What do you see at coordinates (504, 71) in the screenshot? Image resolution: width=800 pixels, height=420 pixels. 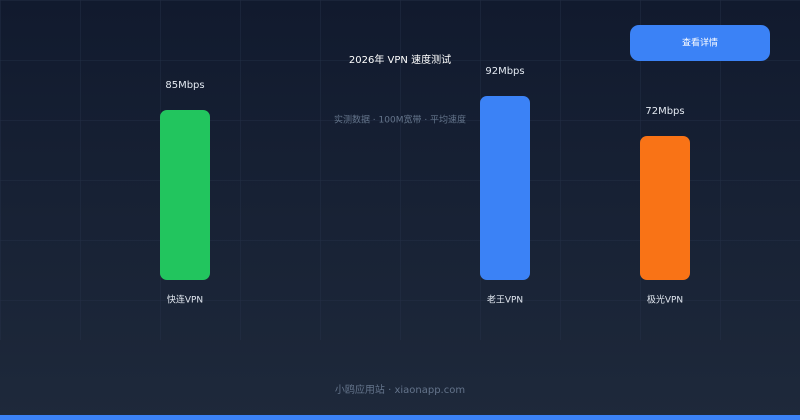 I see `value-label: 92Mbps` at bounding box center [504, 71].